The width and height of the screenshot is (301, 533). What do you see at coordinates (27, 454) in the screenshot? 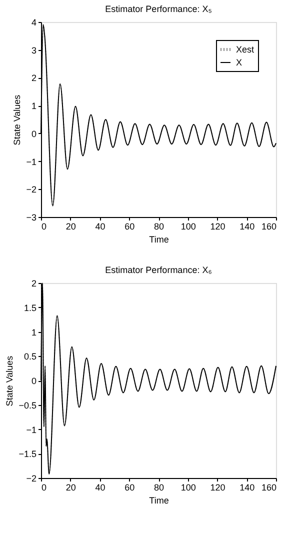
I see `y-tick-label: −1.5` at bounding box center [27, 454].